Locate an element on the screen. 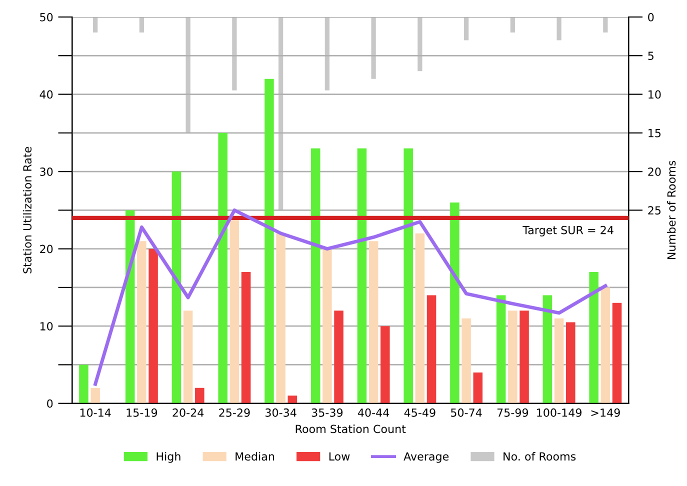 This screenshot has width=687, height=486. x-tick-label: 75-99 is located at coordinates (512, 412).